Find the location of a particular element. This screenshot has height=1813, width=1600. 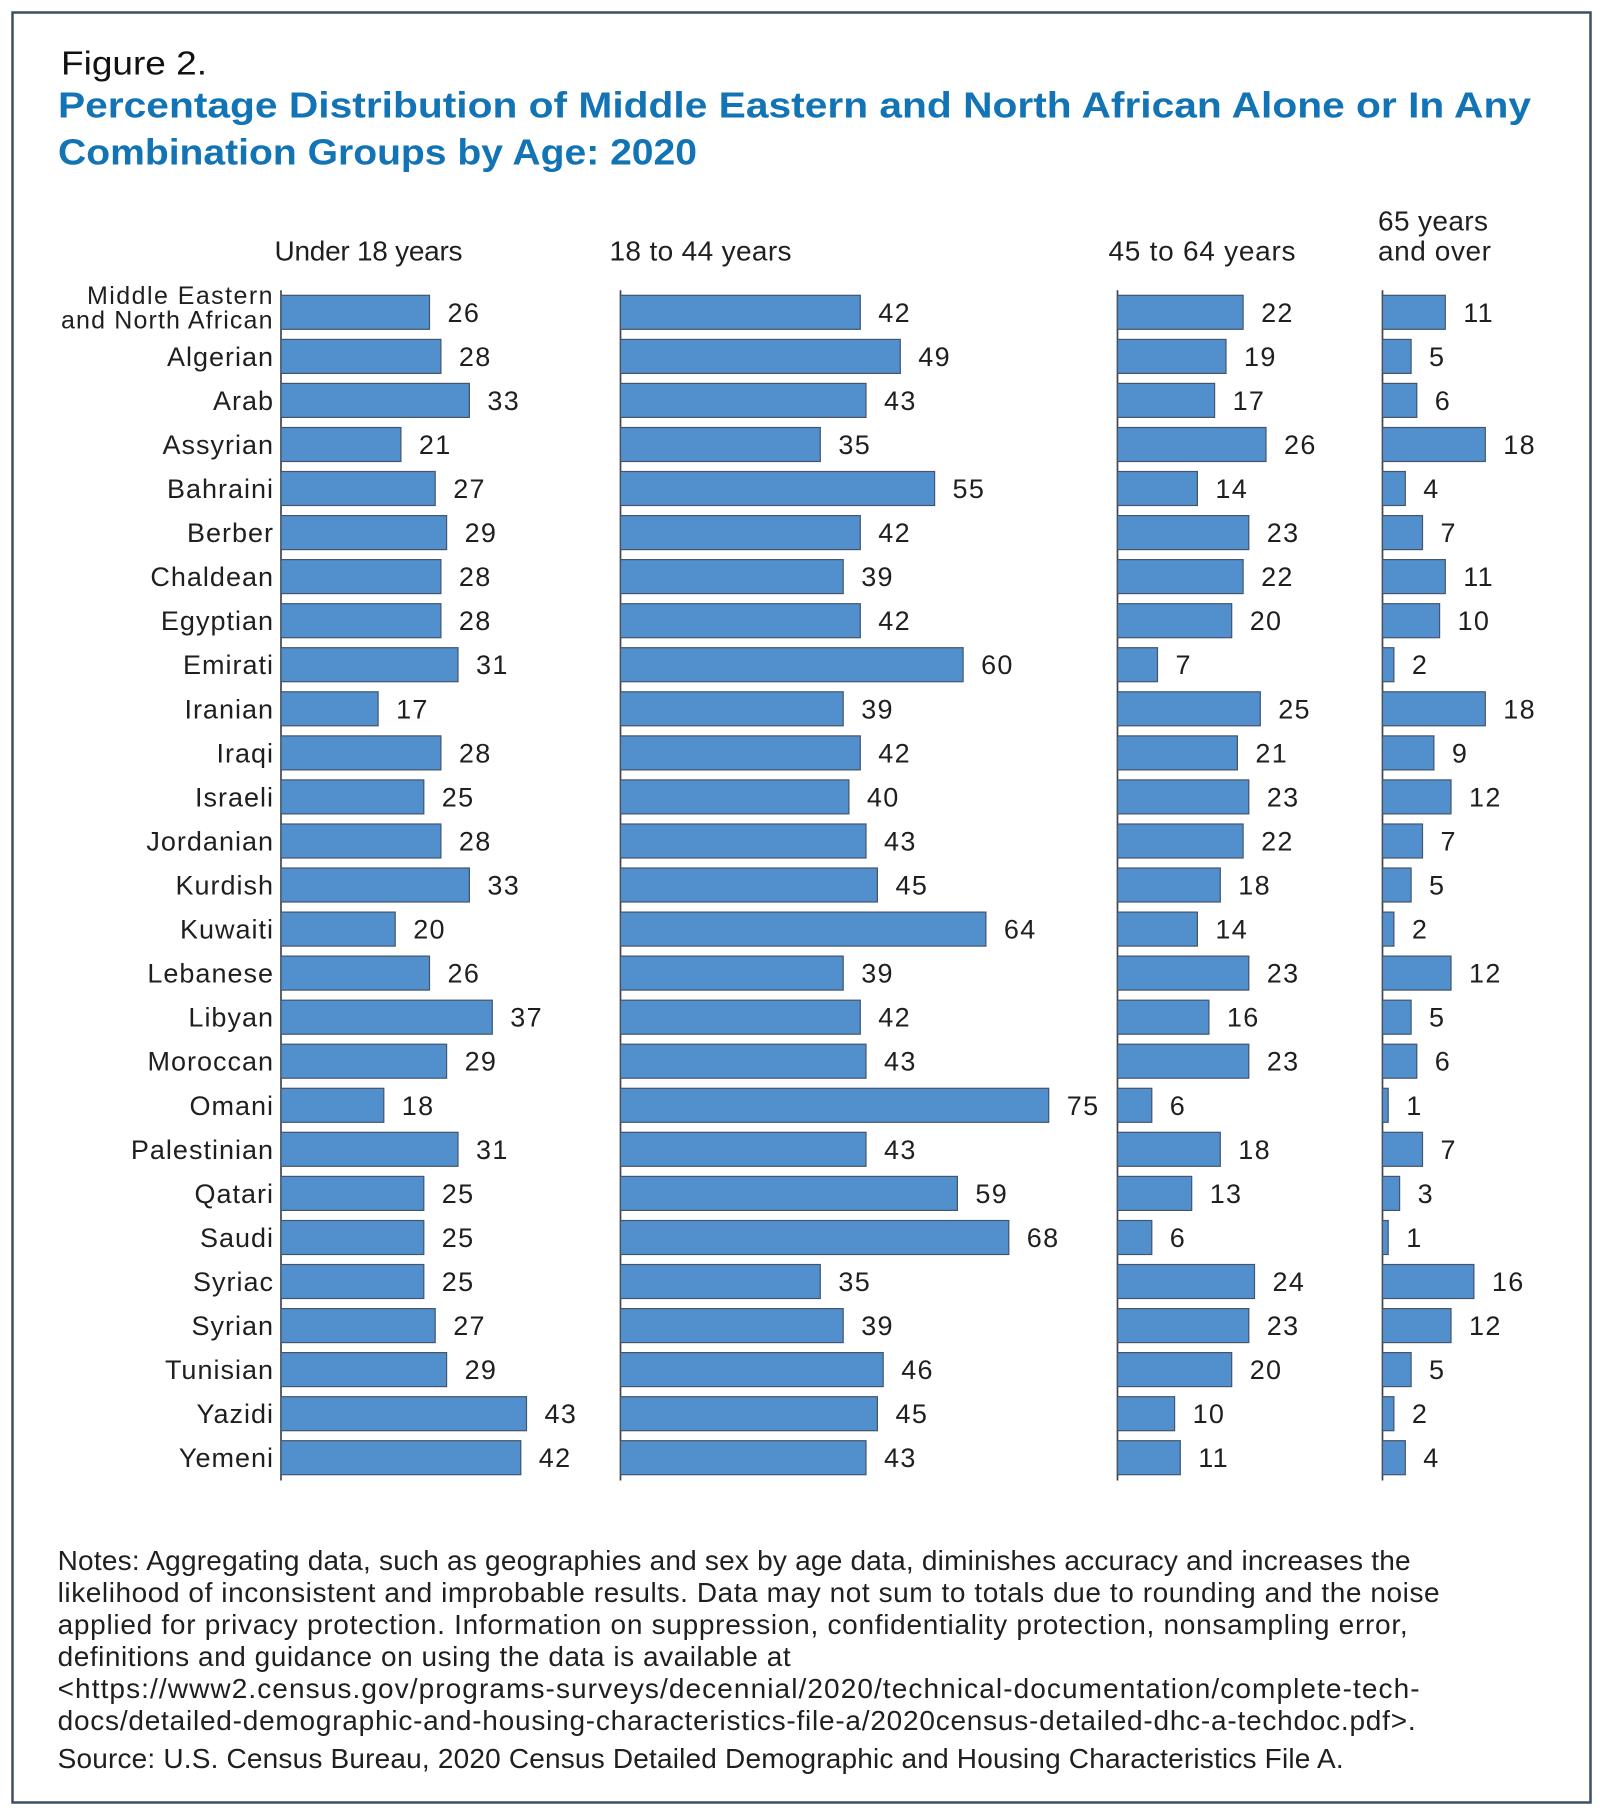

svg-text: Under 18 years is located at coordinates (369, 250).